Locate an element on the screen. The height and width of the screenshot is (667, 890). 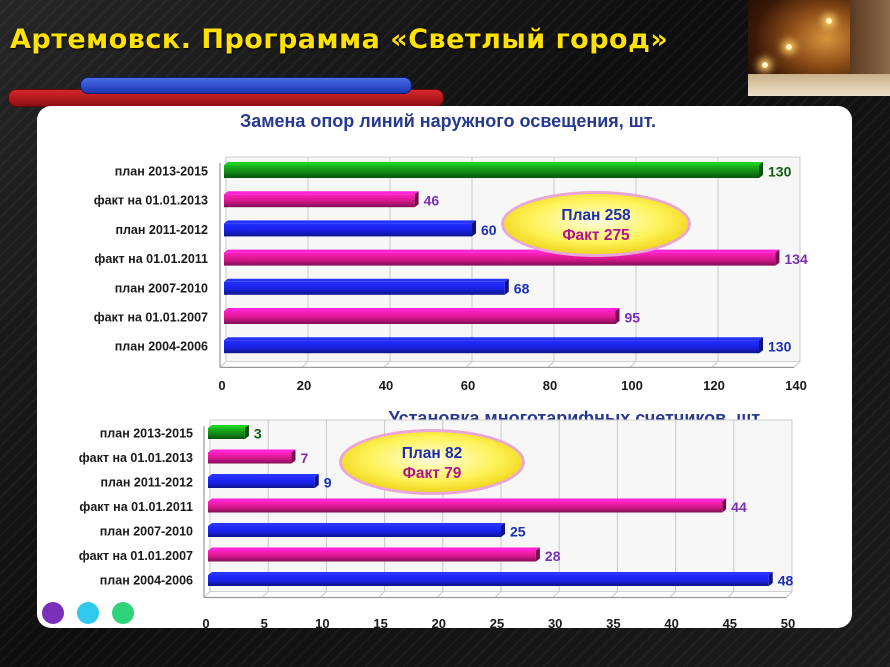
tick-label: 5 is located at coordinates (264, 623).